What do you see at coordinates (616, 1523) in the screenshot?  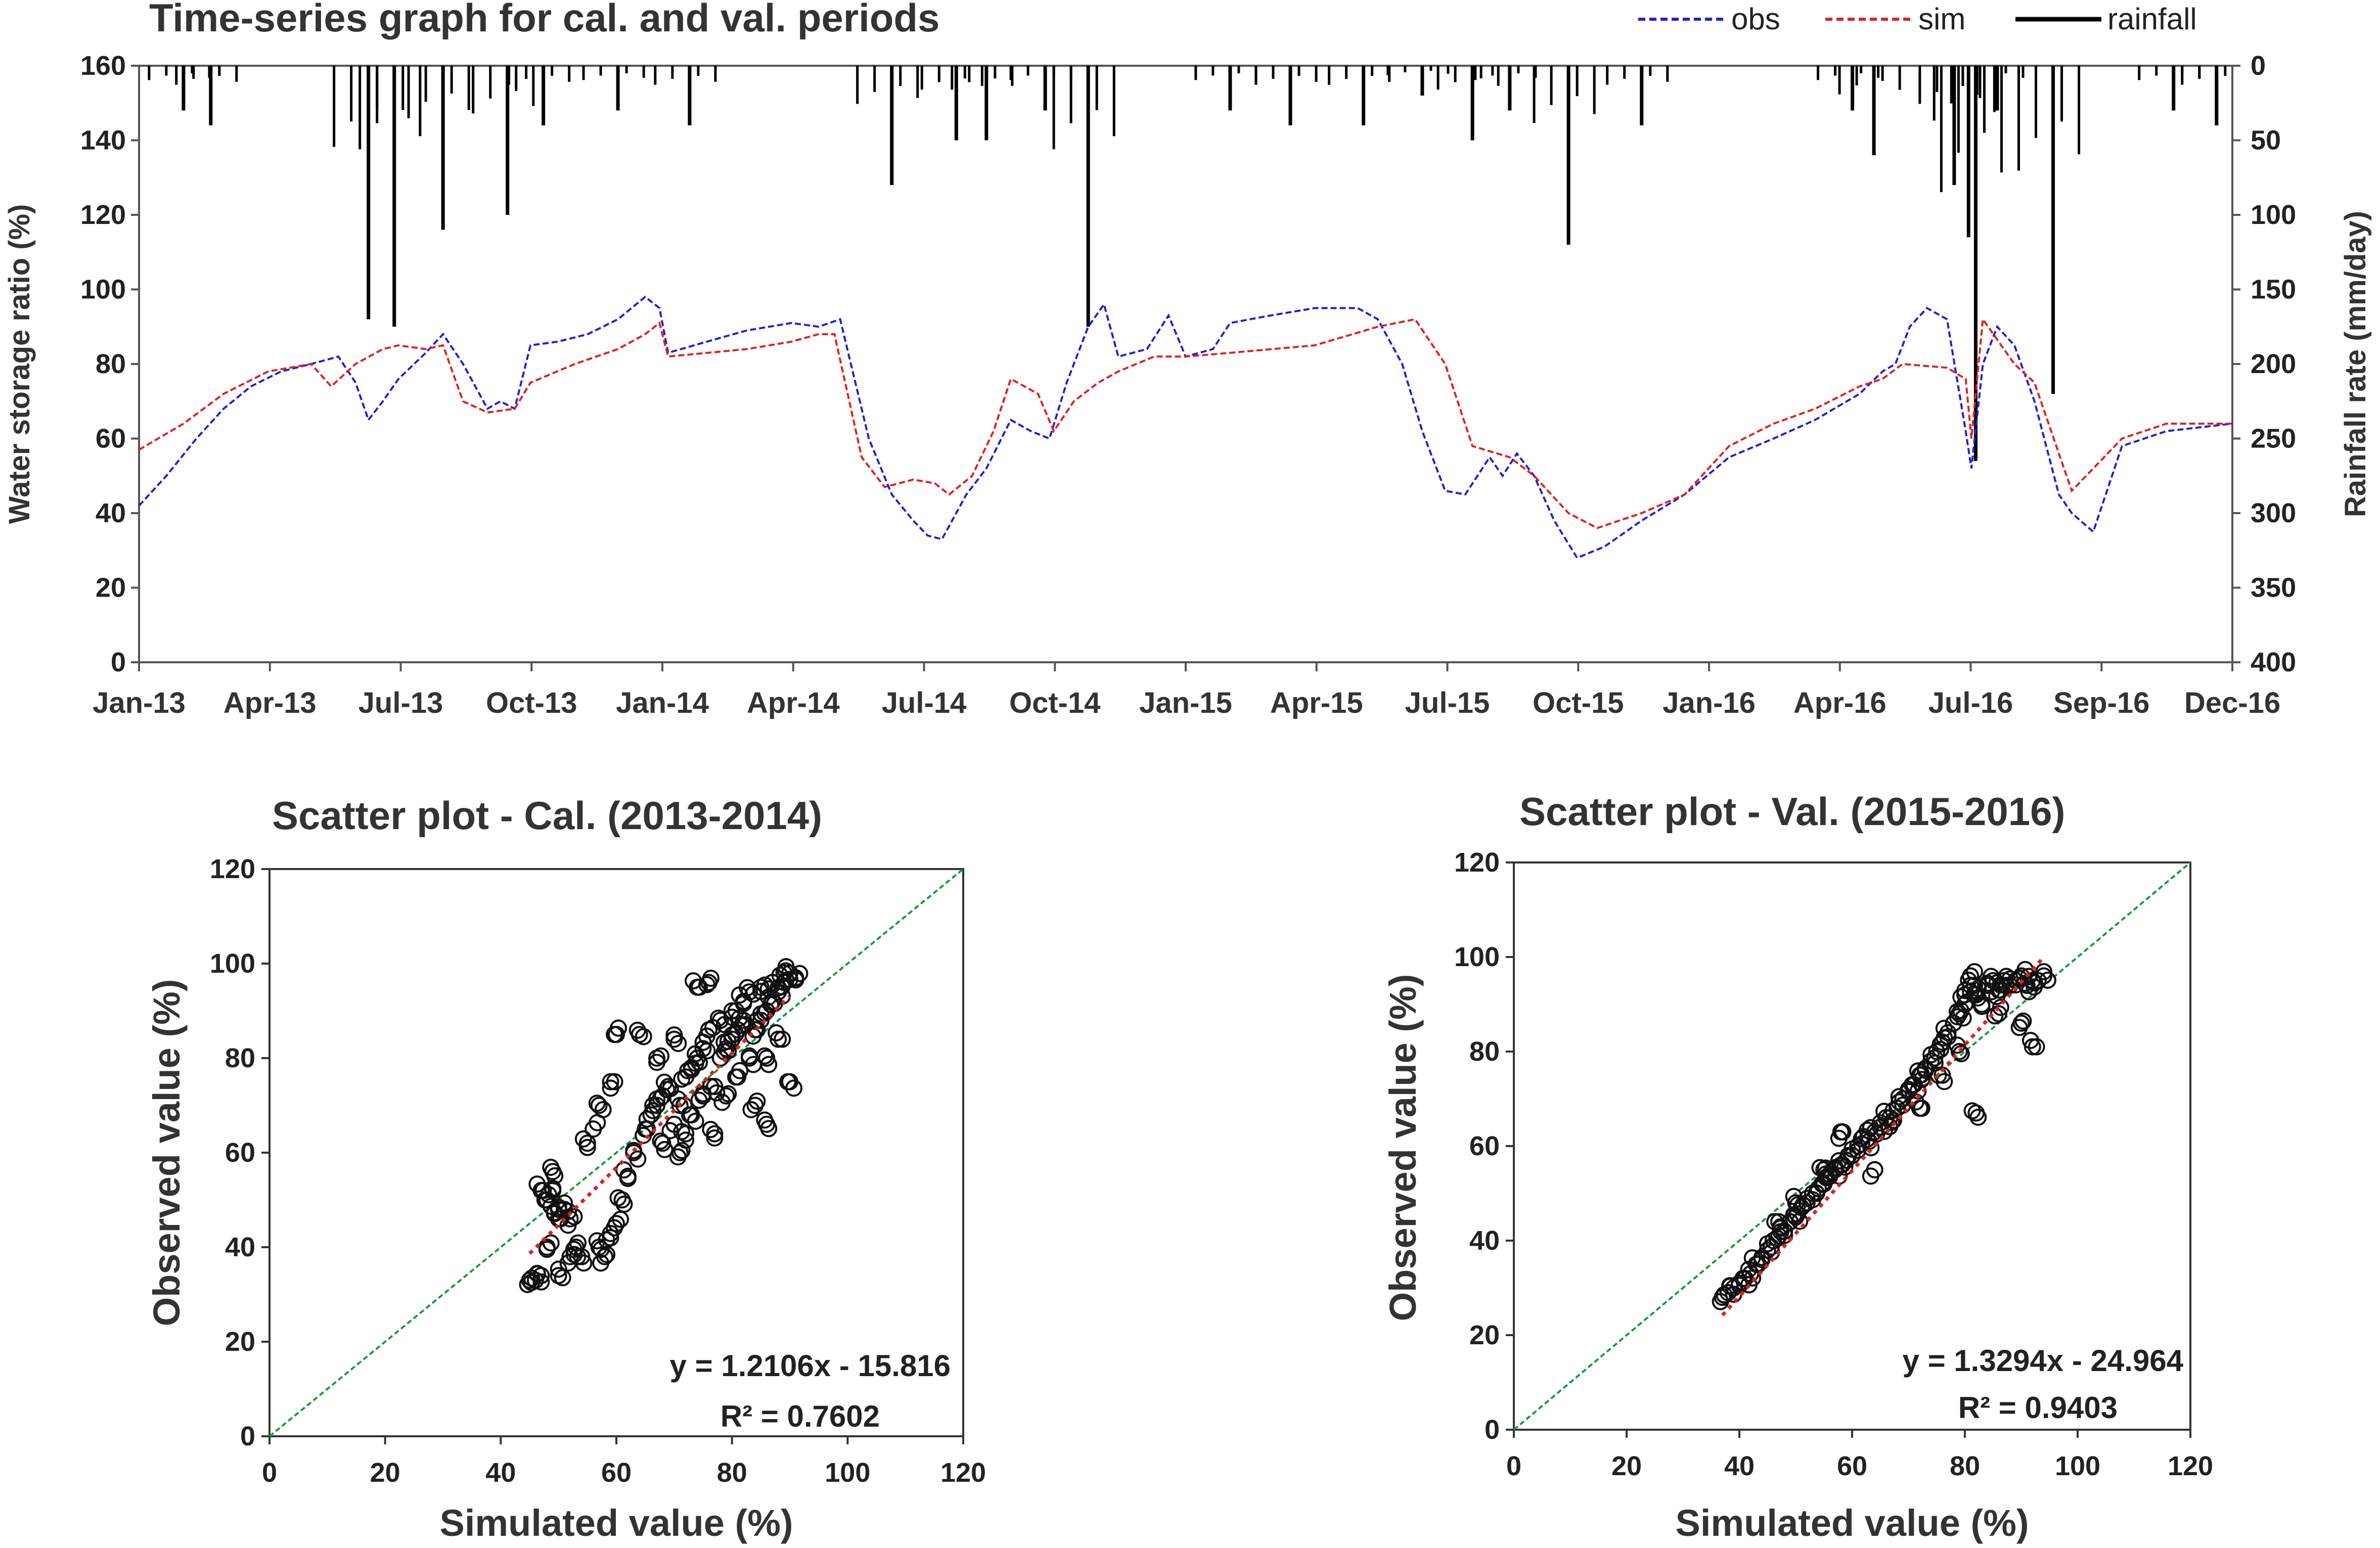 I see `scatter-cal-x-label: Simulated value (%)` at bounding box center [616, 1523].